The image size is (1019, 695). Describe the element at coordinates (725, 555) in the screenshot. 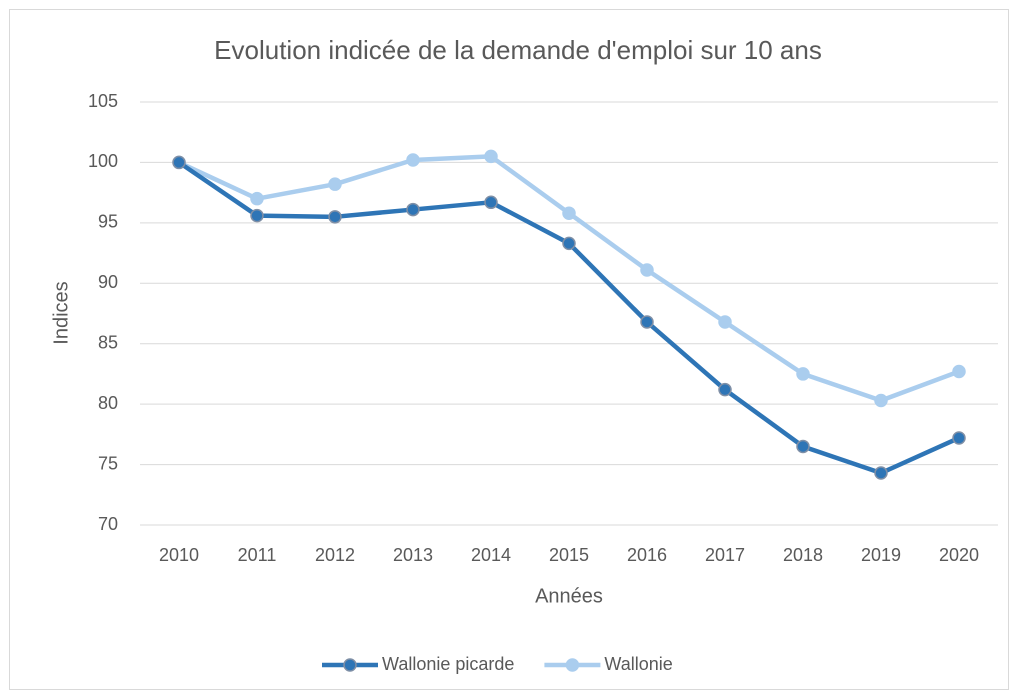

I see `x-tick-label: 2017` at that location.